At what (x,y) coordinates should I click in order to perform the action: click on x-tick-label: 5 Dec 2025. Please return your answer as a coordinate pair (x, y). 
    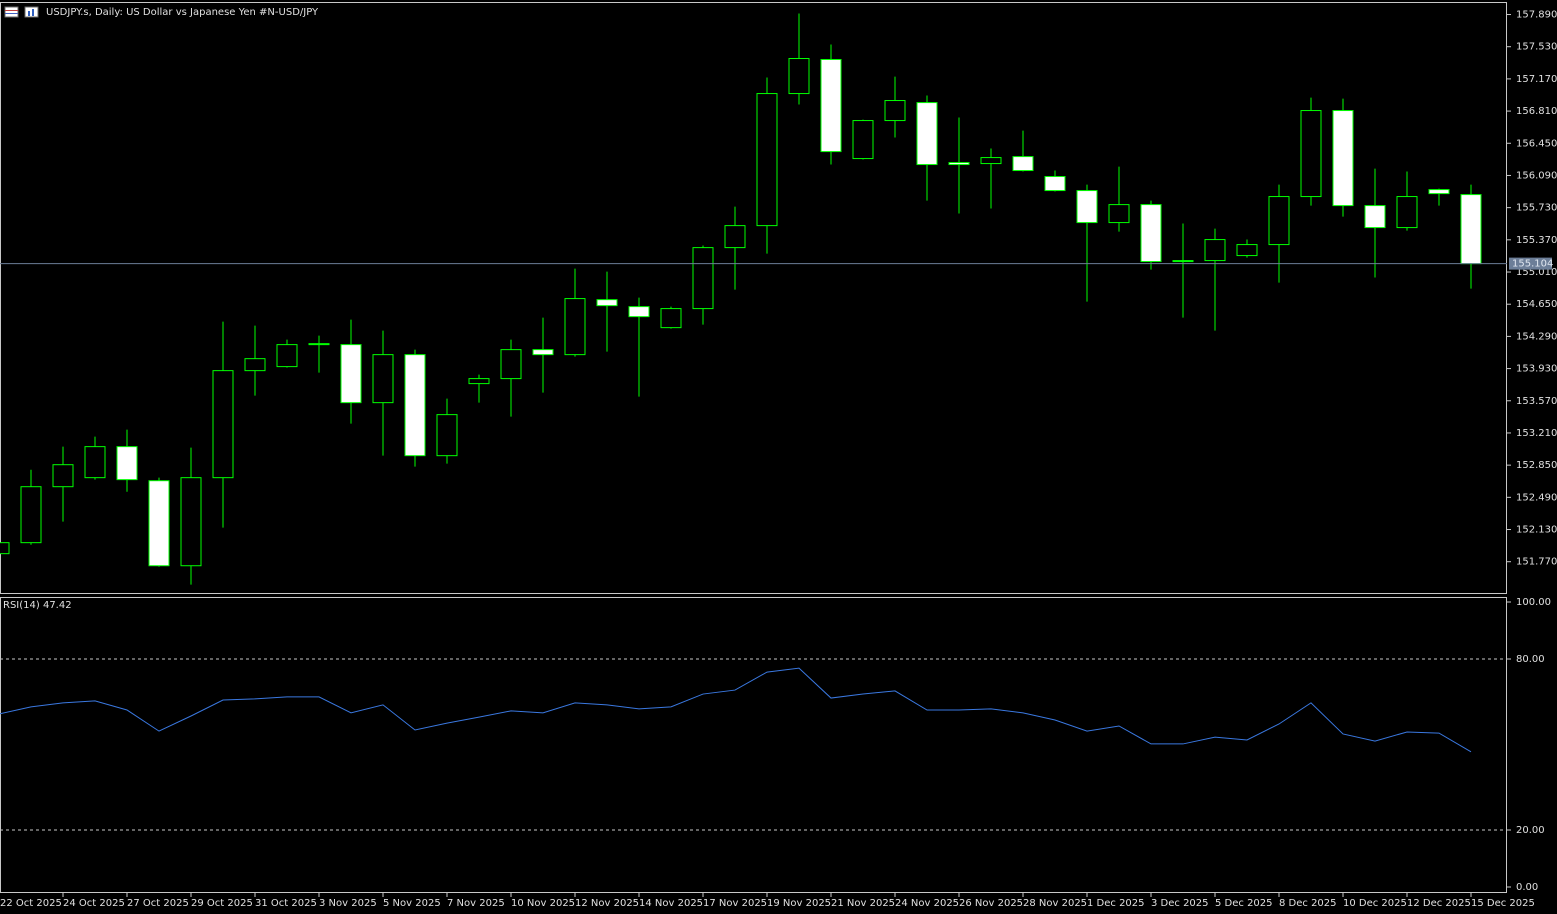
    Looking at the image, I should click on (1244, 903).